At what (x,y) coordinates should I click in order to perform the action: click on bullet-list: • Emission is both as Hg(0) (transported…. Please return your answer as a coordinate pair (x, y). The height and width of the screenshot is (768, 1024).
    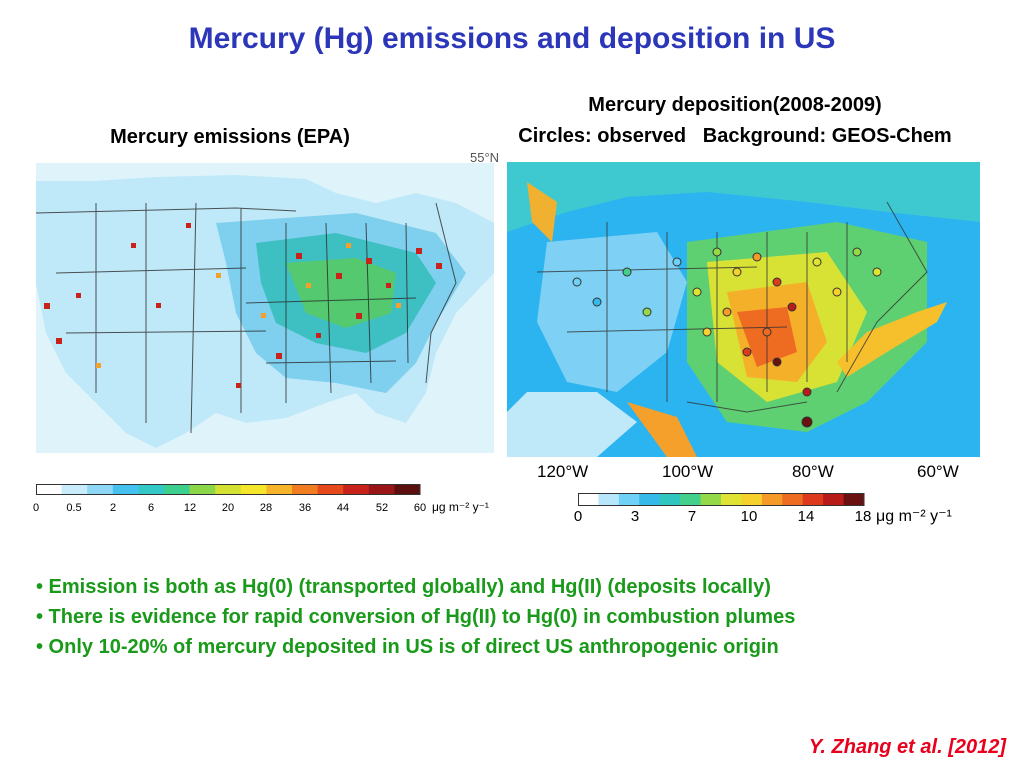
    Looking at the image, I should click on (526, 617).